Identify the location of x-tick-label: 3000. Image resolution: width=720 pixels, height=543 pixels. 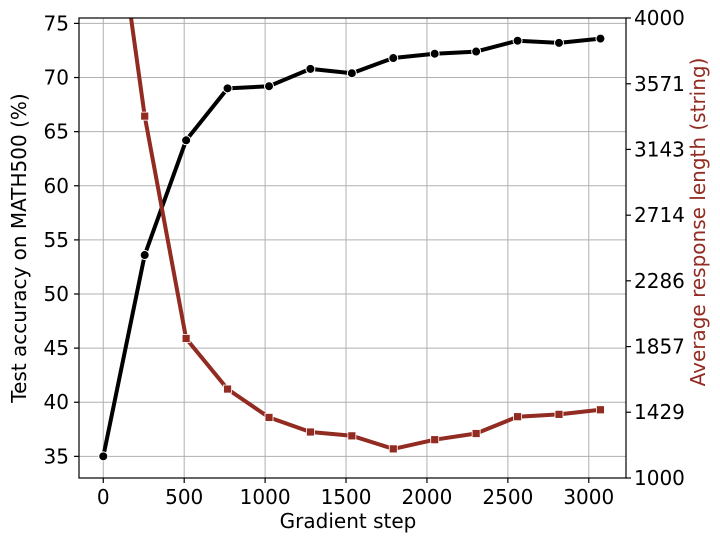
(588, 497).